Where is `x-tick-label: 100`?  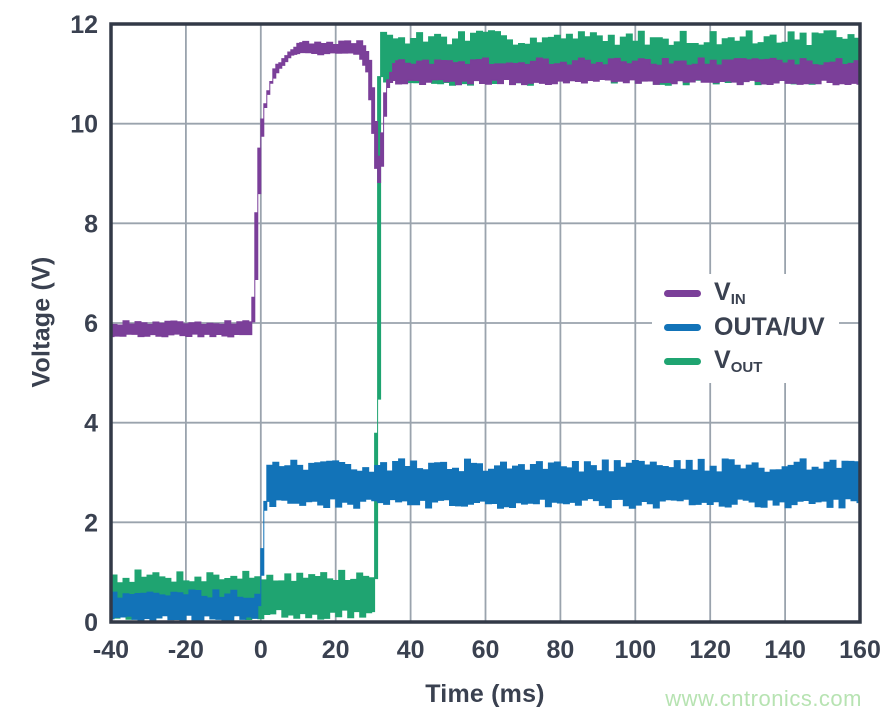 x-tick-label: 100 is located at coordinates (635, 650).